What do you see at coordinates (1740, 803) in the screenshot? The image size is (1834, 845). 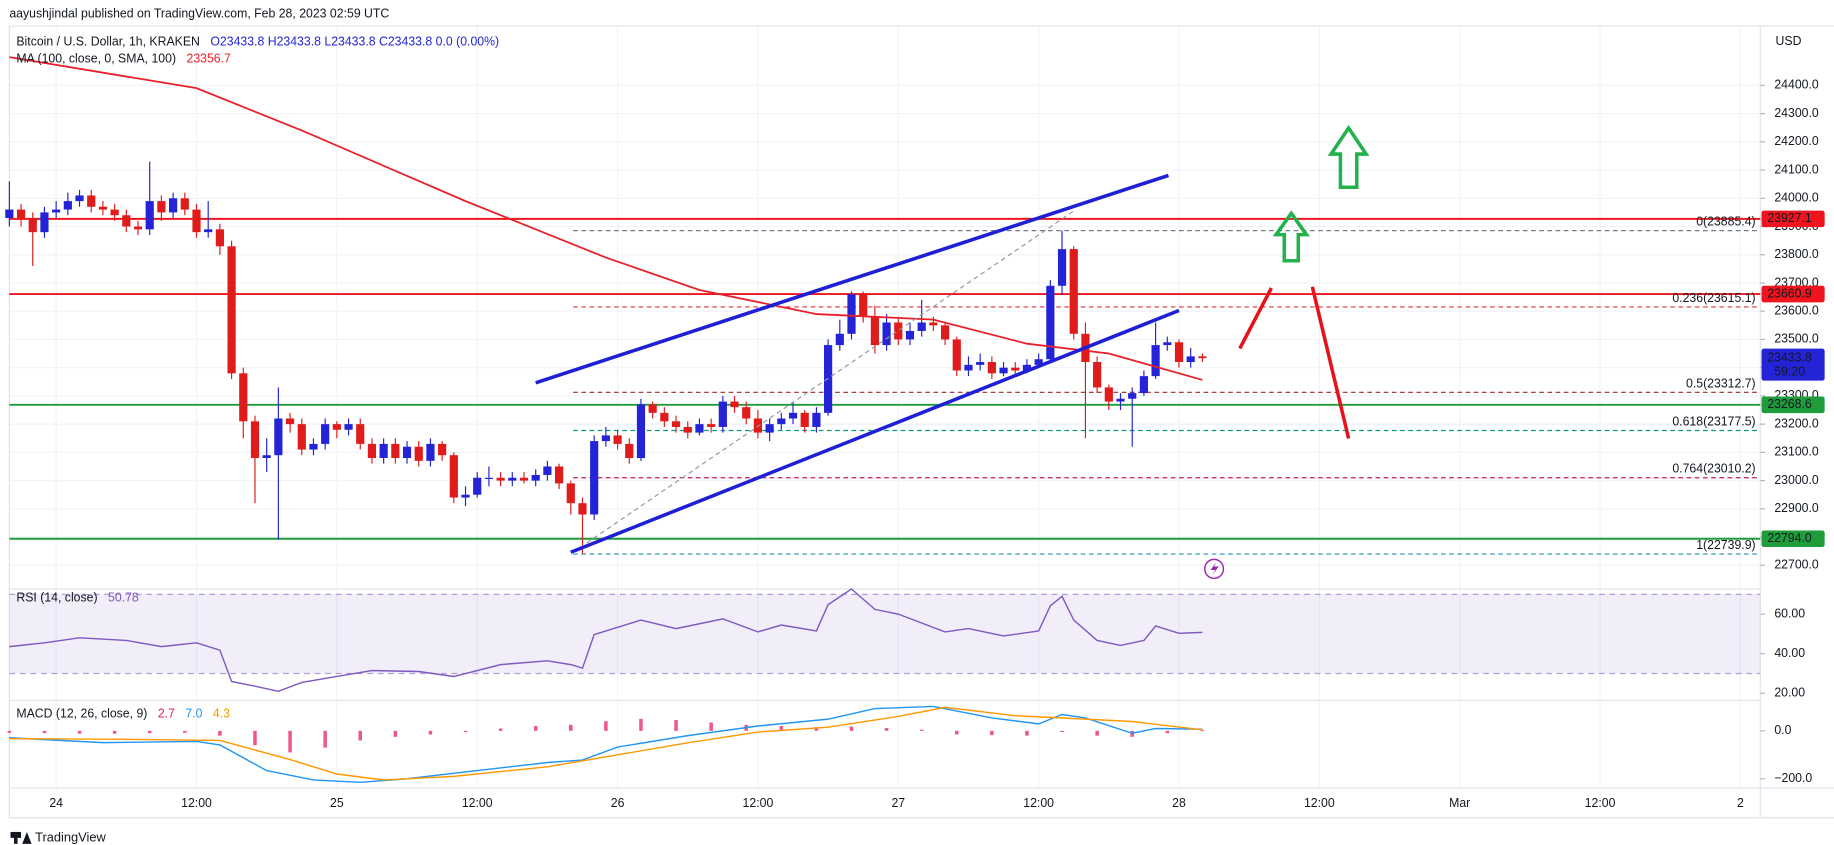 I see `x-tick-label: 2` at bounding box center [1740, 803].